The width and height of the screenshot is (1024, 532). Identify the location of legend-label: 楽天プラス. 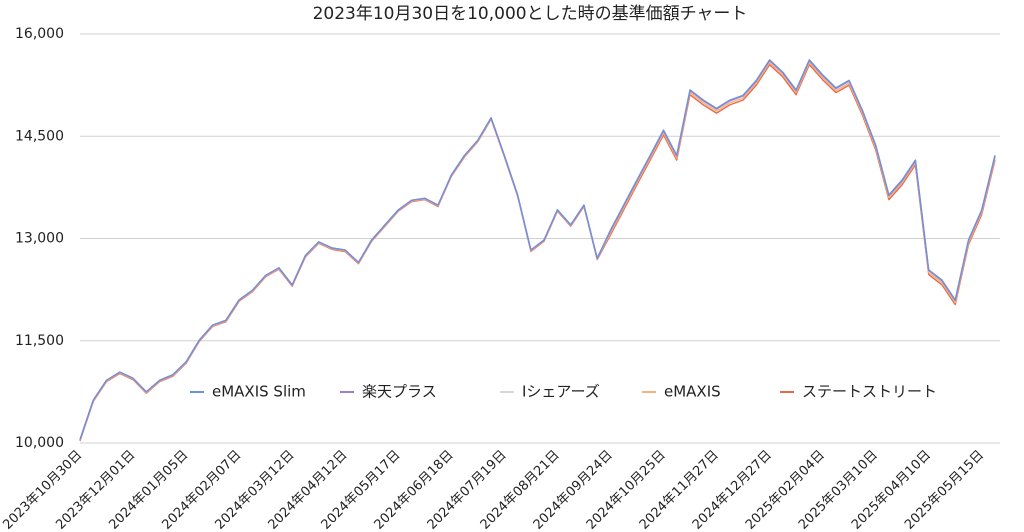
(399, 392).